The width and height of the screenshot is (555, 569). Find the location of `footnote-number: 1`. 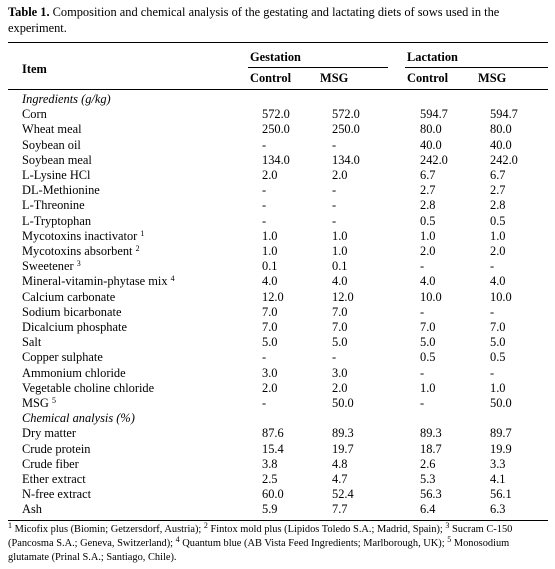

footnote-number: 1 is located at coordinates (10, 525).